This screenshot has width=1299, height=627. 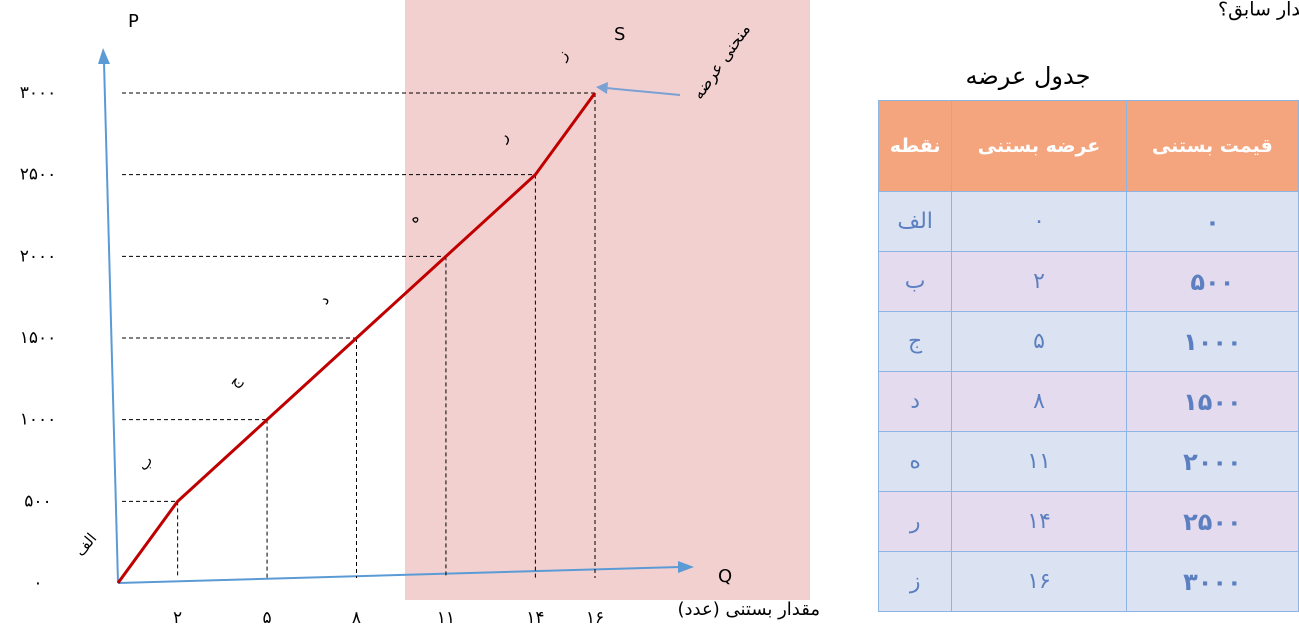 I want to click on table-row: ۱۰۰۰ ۵ ج, so click(x=1088, y=341).